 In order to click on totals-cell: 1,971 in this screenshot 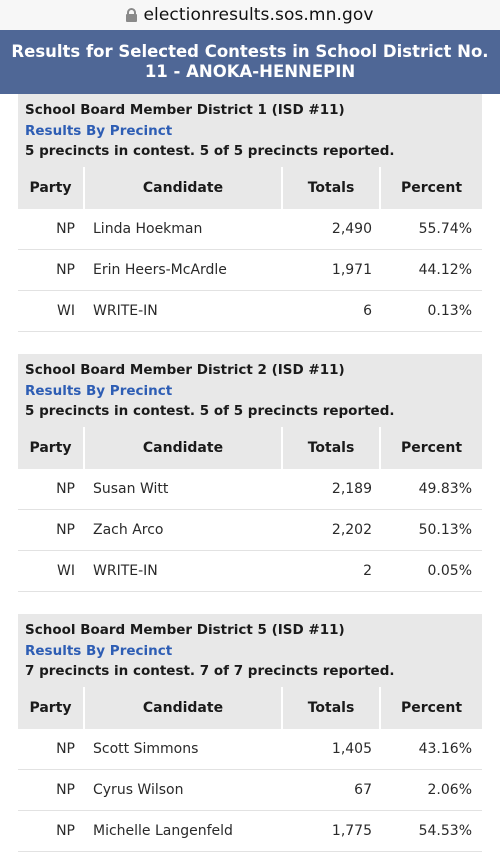, I will do `click(331, 270)`.